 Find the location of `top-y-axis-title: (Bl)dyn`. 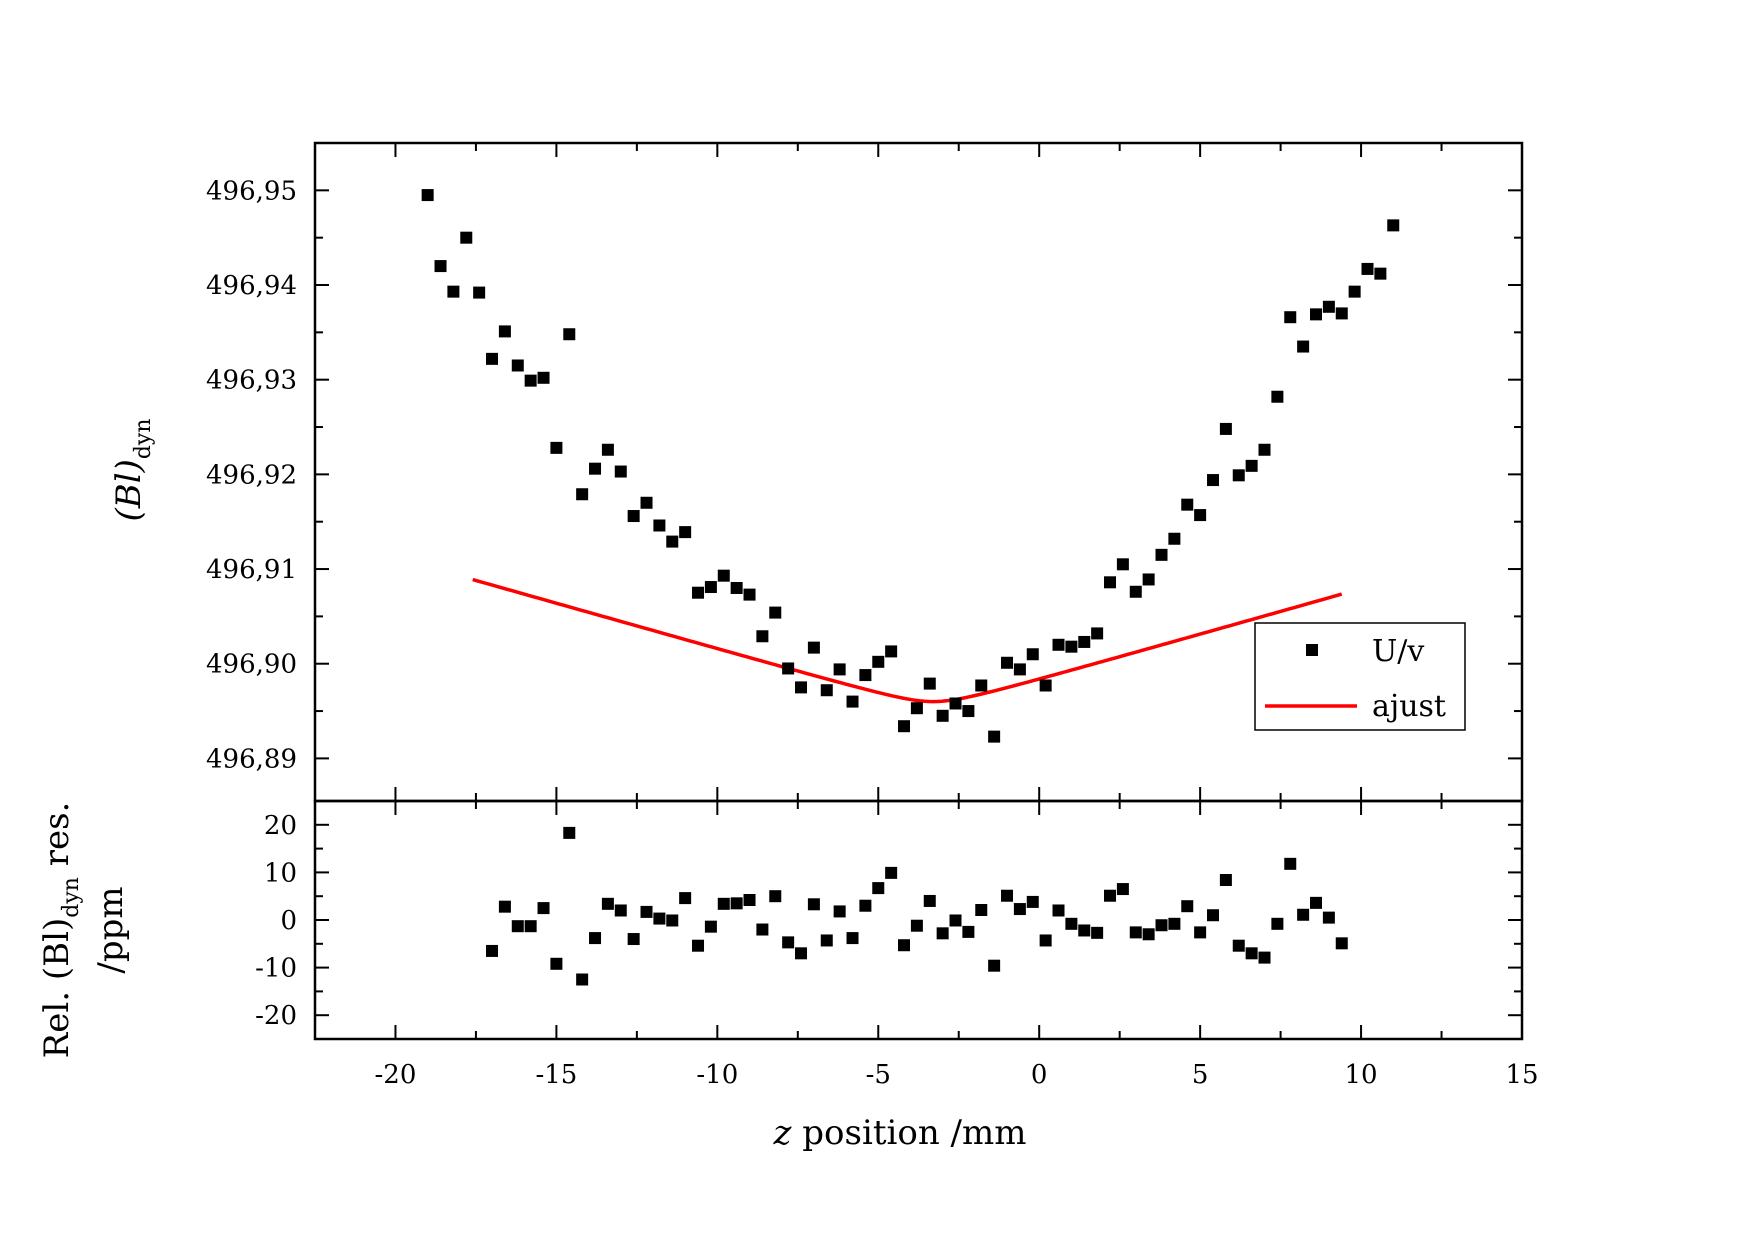

top-y-axis-title: (Bl)dyn is located at coordinates (132, 469).